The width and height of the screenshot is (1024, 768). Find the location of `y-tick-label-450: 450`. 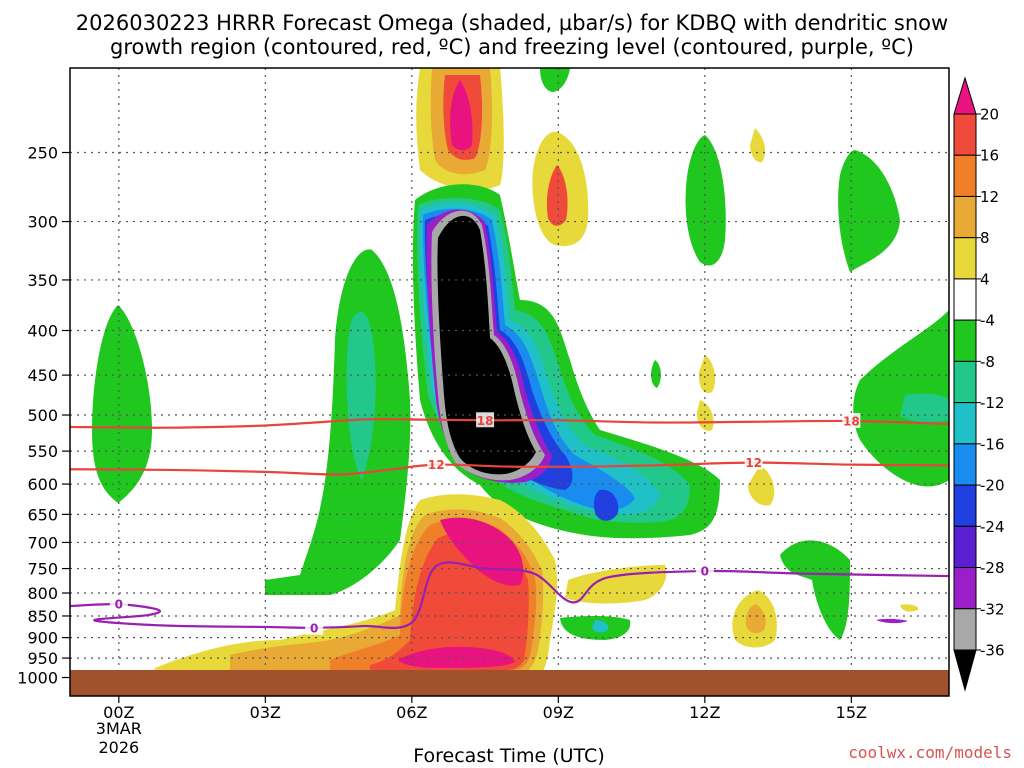

y-tick-label-450: 450 is located at coordinates (42, 375).